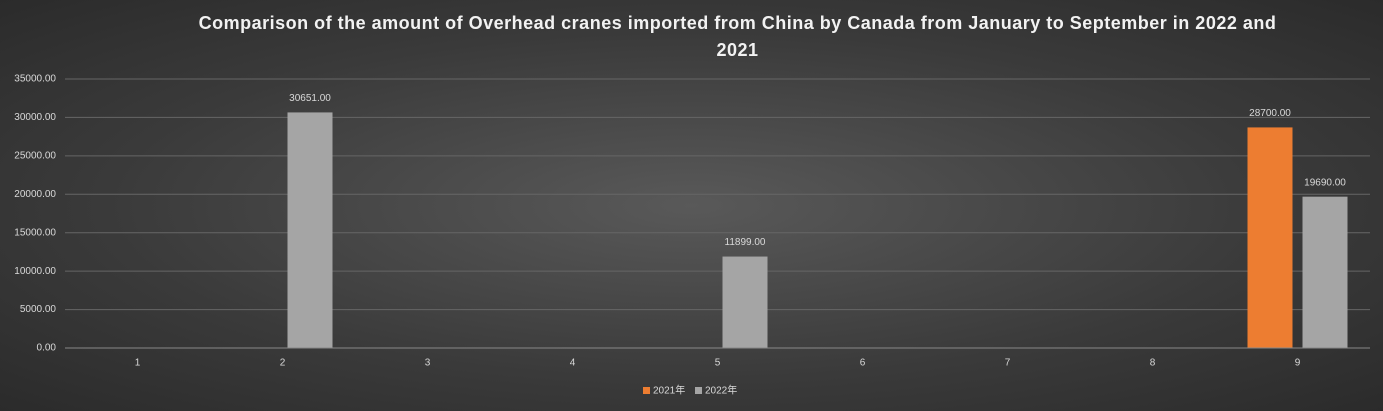  I want to click on y-tick-label: 15000.00, so click(35, 232).